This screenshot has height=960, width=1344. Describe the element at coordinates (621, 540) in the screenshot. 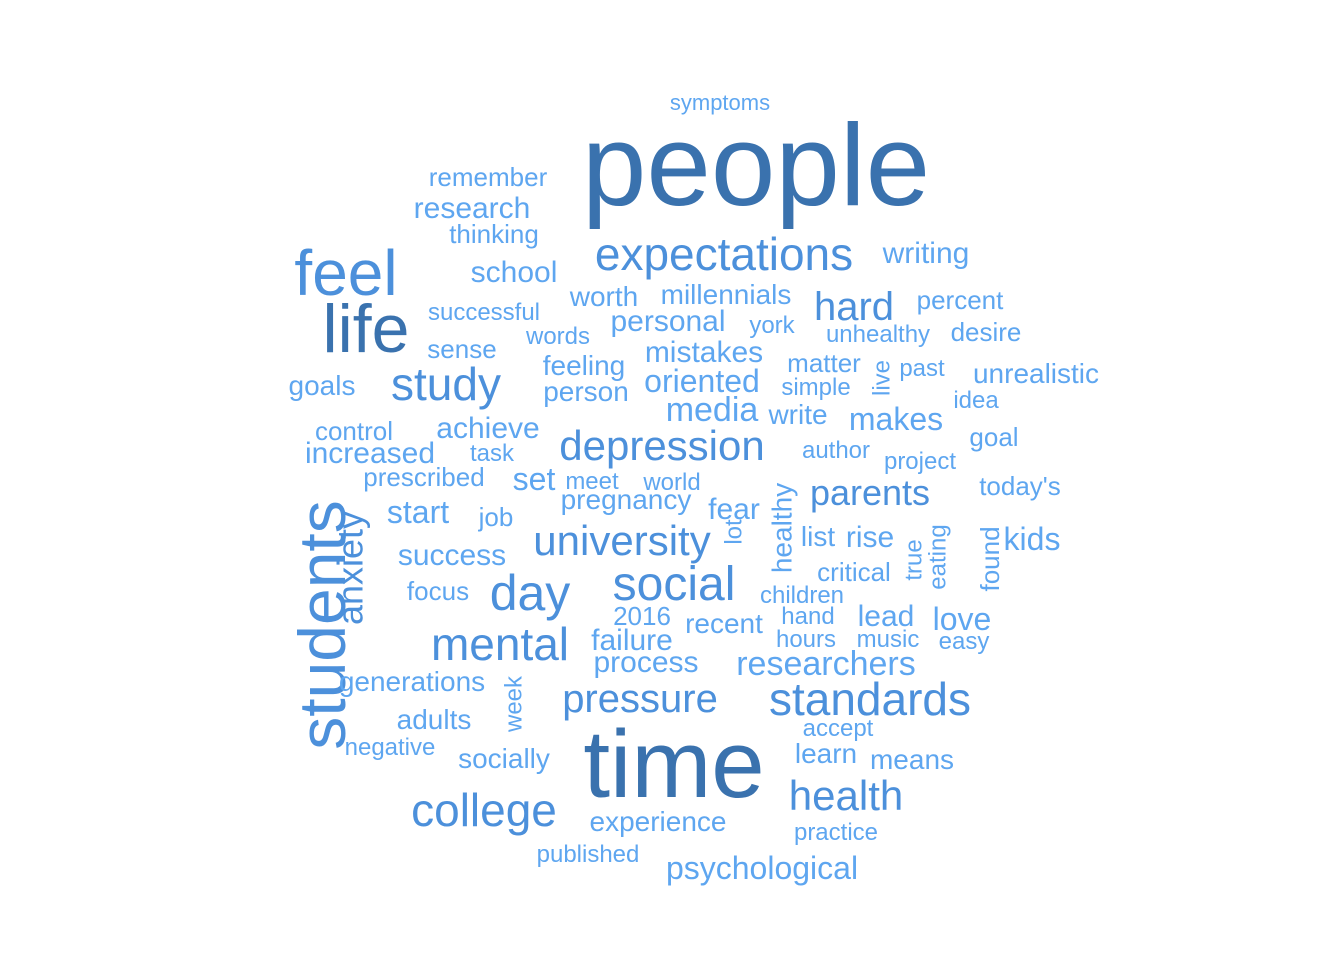

I see `cloud-word-university: university` at that location.